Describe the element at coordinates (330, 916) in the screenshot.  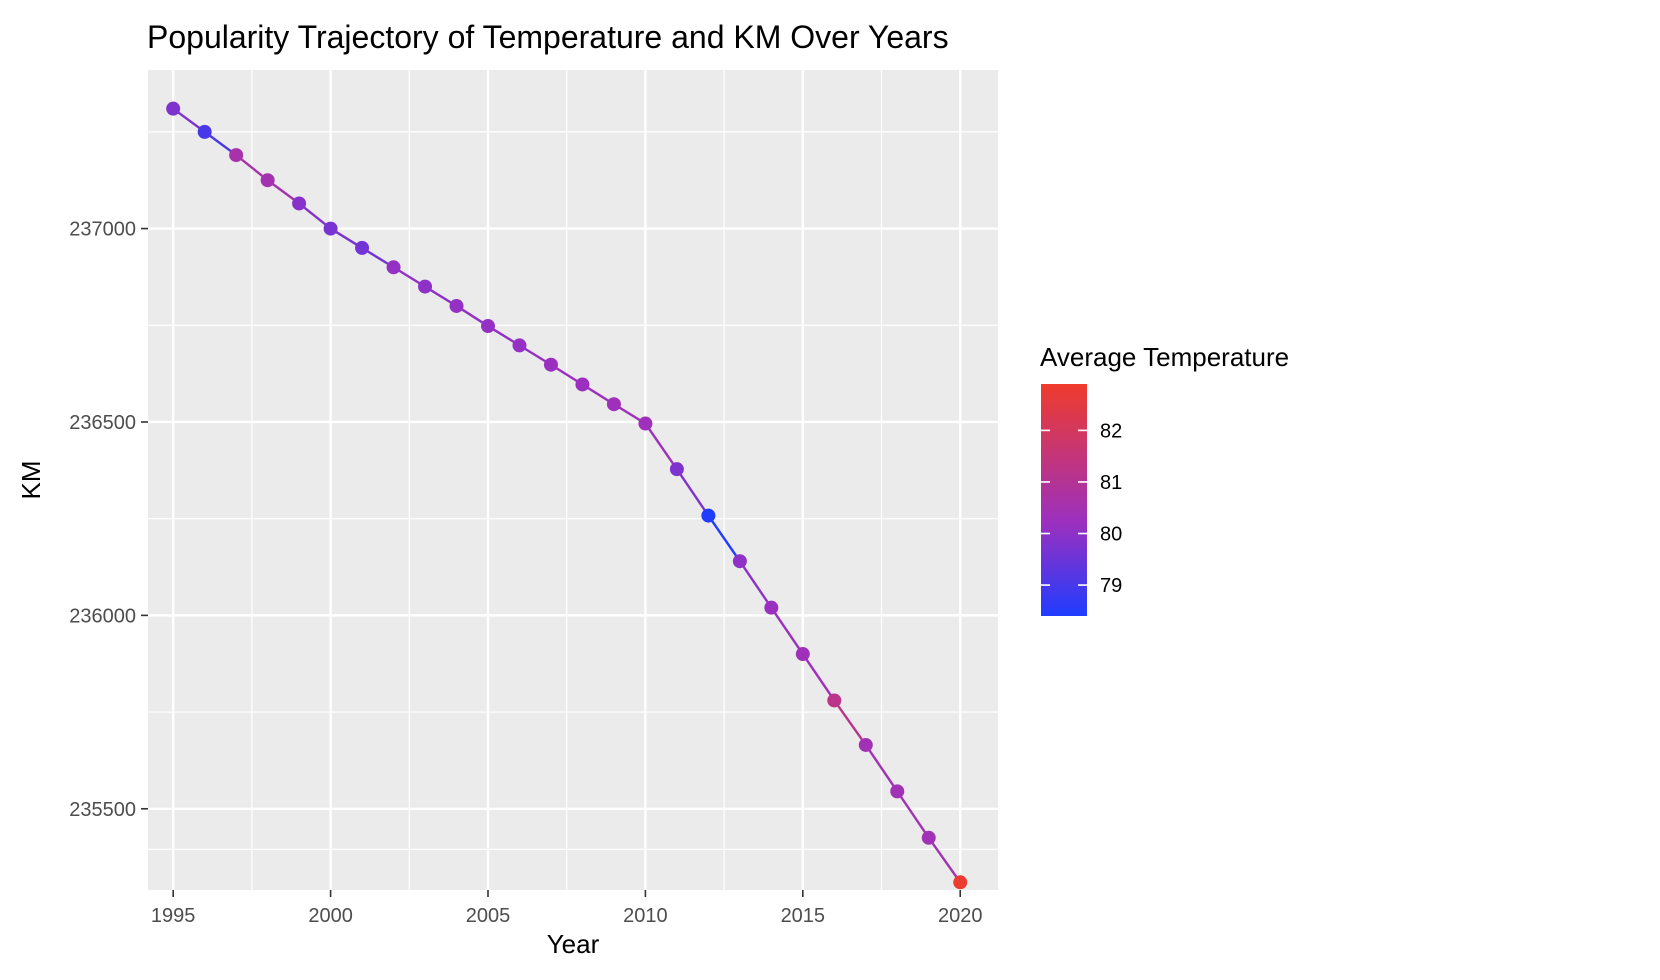
I see `x-tick-label: 2000` at that location.